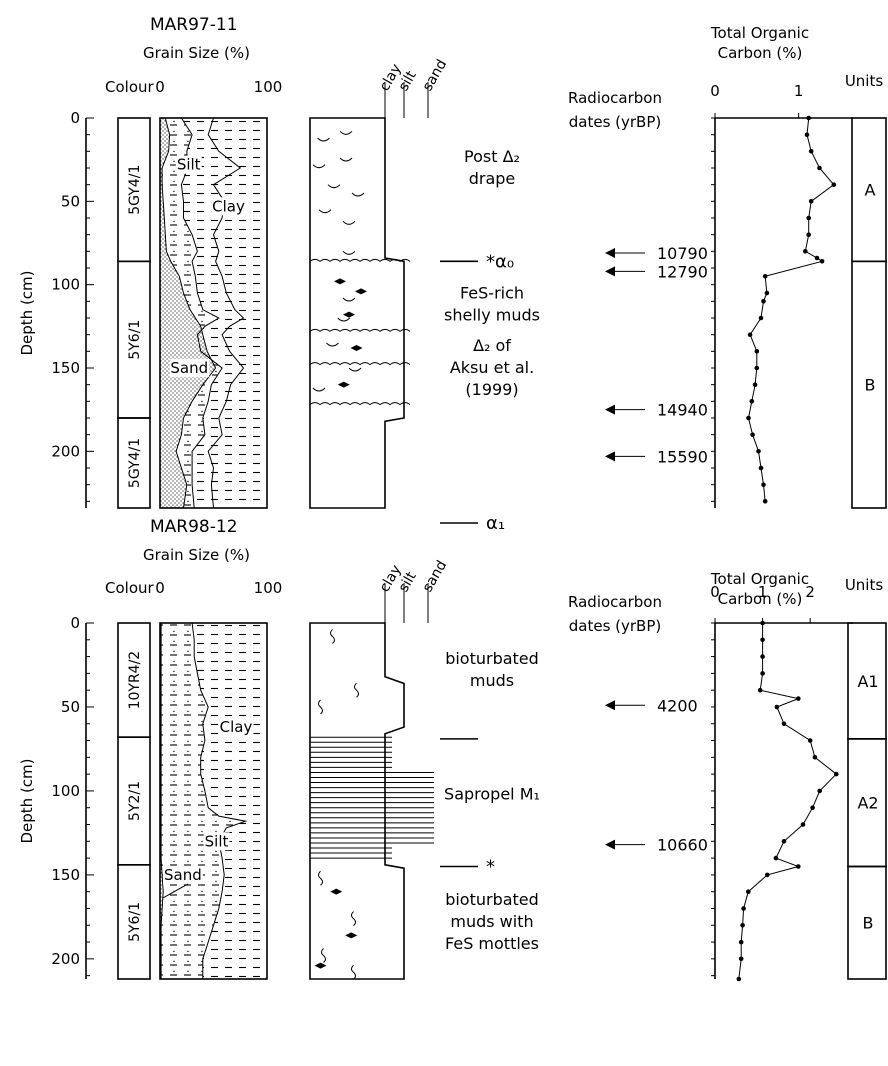 The image size is (888, 1066). Describe the element at coordinates (492, 345) in the screenshot. I see `annotation-text: Δ₂ of` at that location.